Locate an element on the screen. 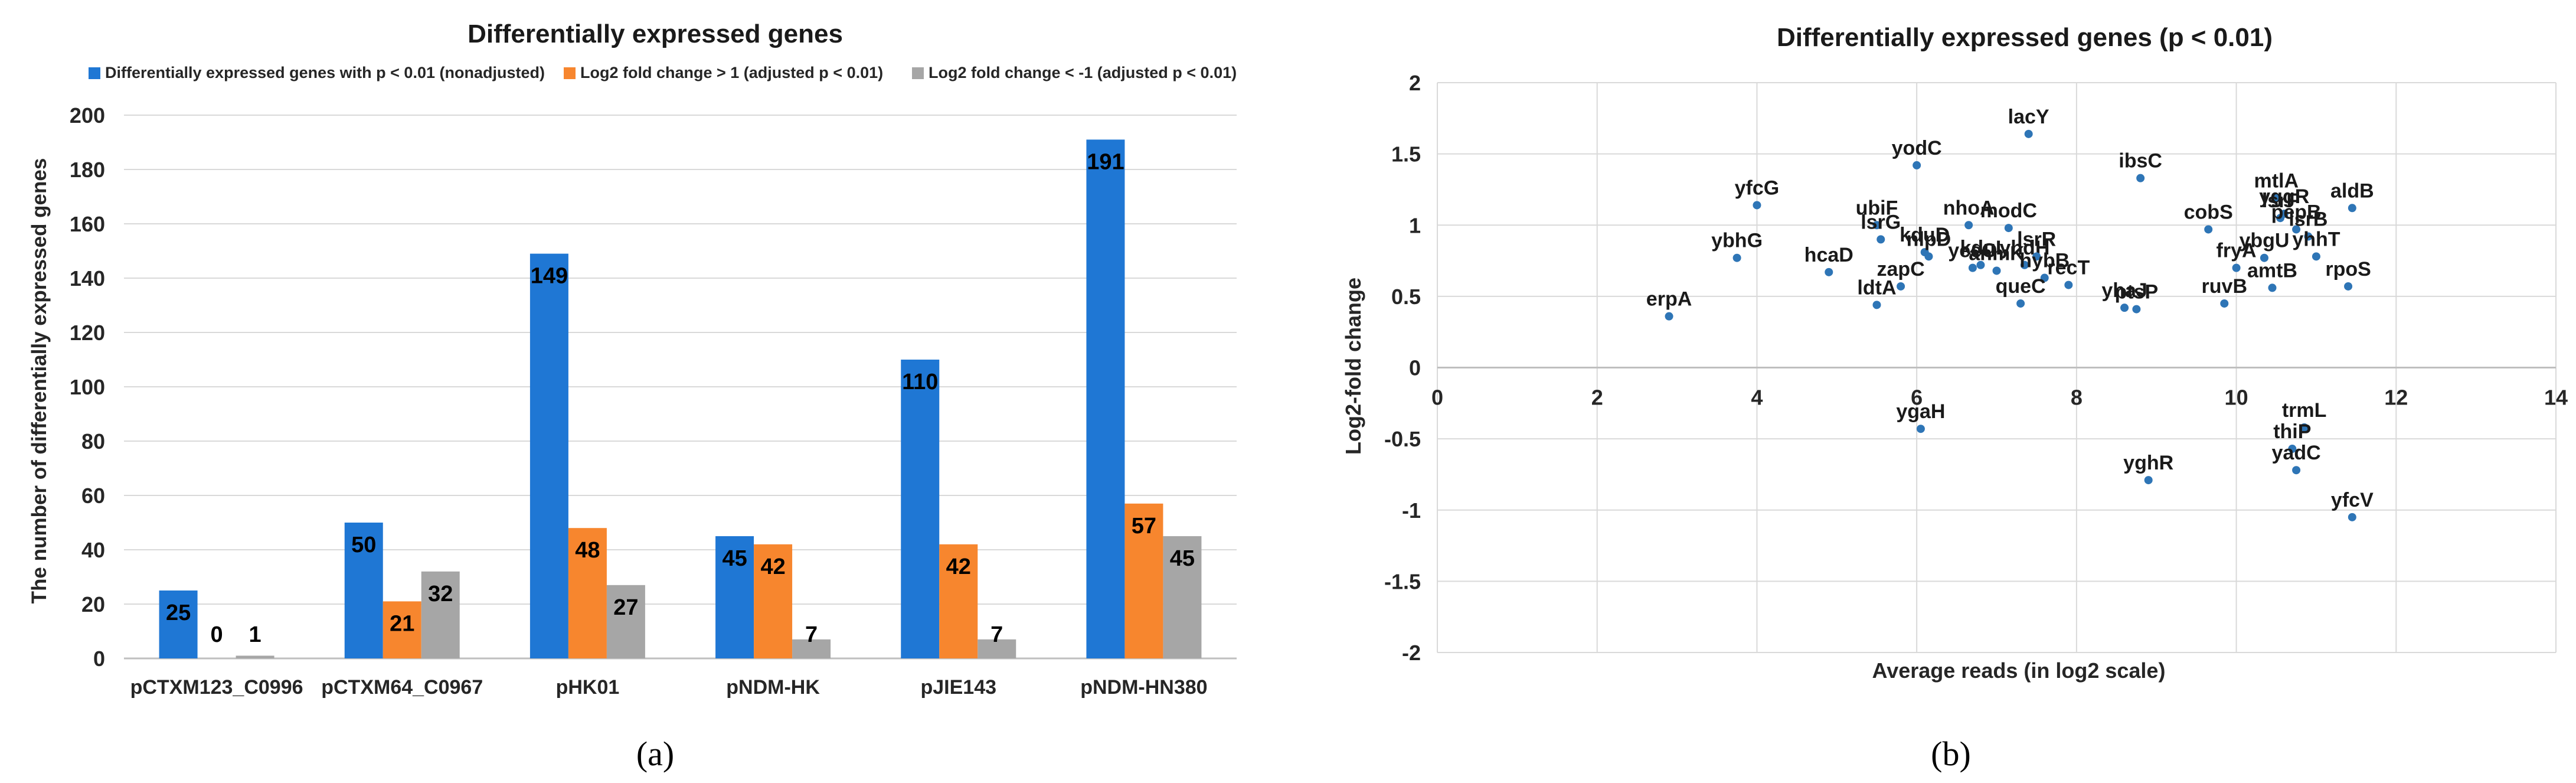 Image resolution: width=2576 pixels, height=783 pixels. bar-data-label: 27 is located at coordinates (625, 607).